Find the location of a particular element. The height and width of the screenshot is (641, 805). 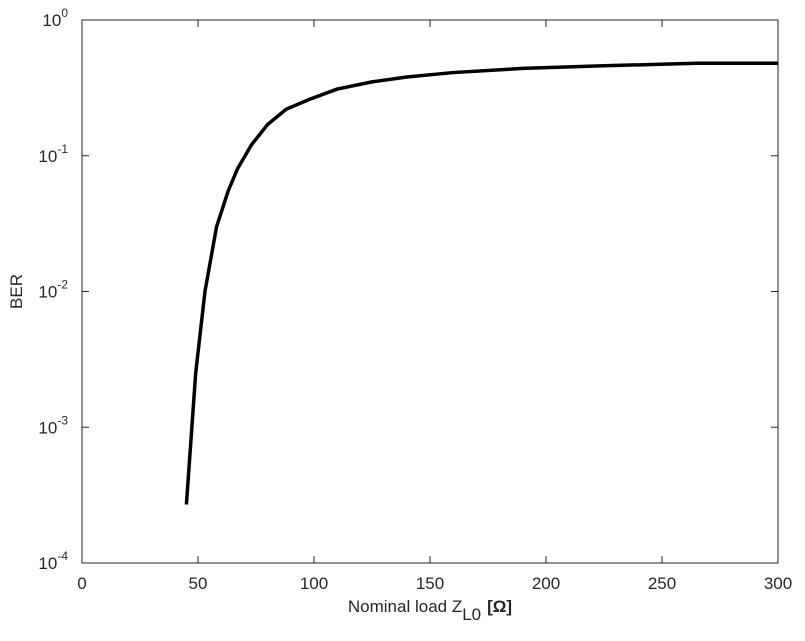

x-tick-label: 200 is located at coordinates (546, 583).